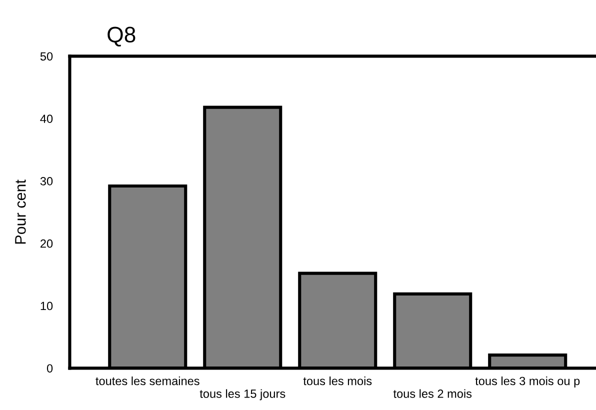 This screenshot has height=410, width=596. Describe the element at coordinates (46, 56) in the screenshot. I see `y-tick-label: 50` at that location.